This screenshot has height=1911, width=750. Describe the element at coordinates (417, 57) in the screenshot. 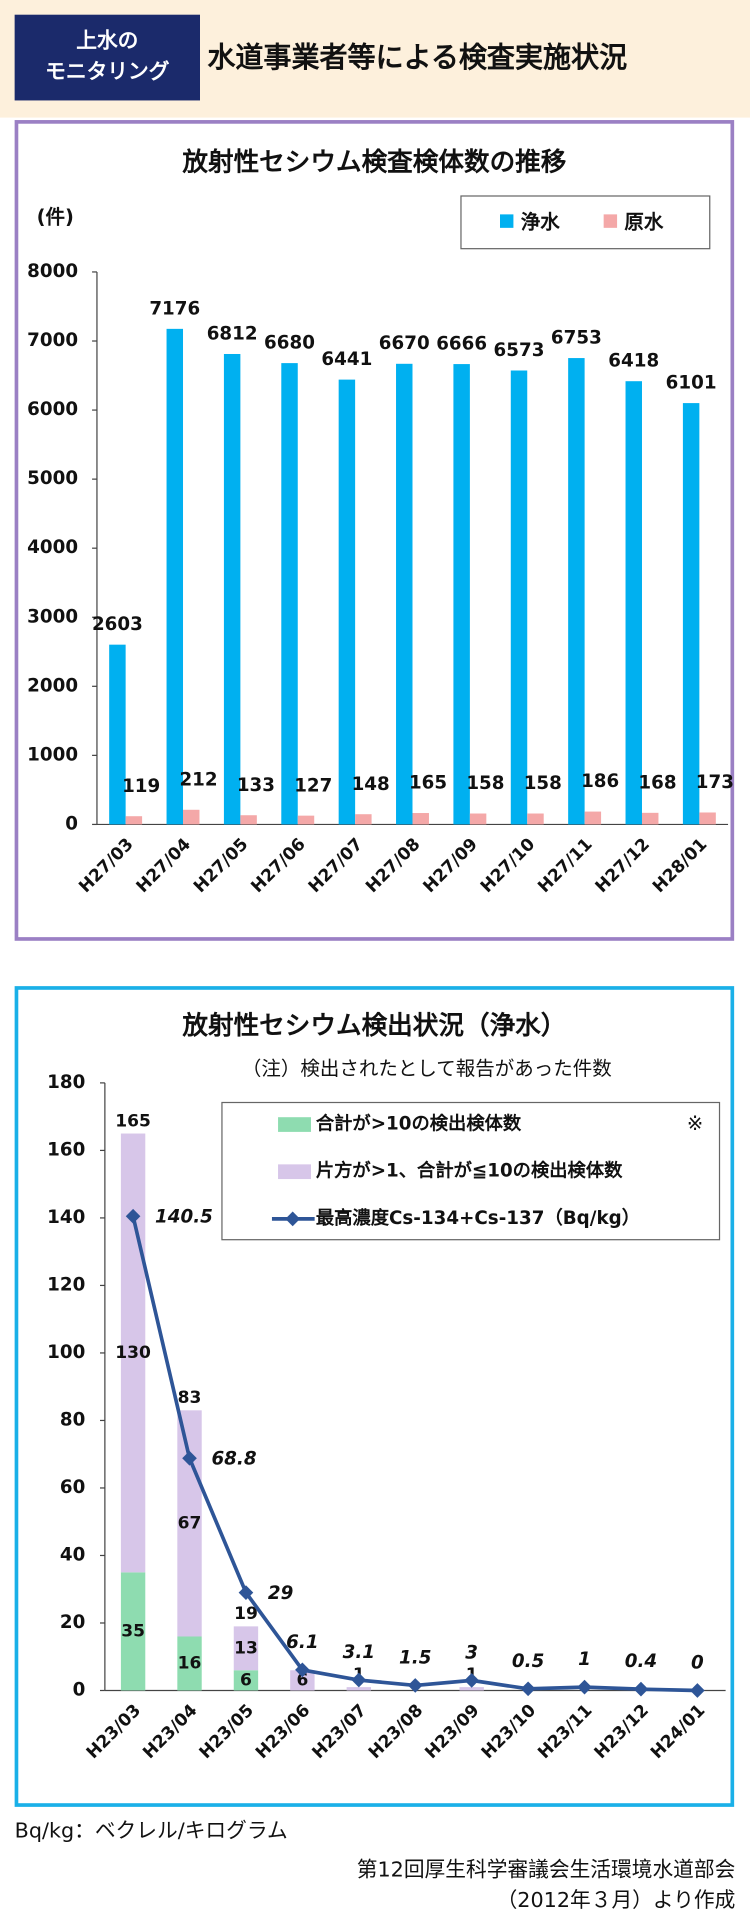

I see `header-title: 水道事業者等による検査実施状況` at that location.